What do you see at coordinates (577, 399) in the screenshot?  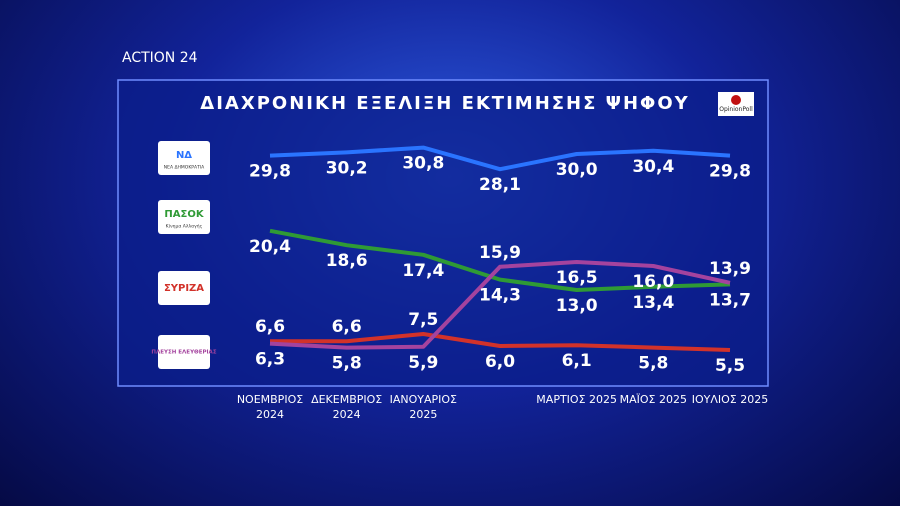 I see `x-tick-label: ΜΑΡΤΙΟΣ 2025` at bounding box center [577, 399].